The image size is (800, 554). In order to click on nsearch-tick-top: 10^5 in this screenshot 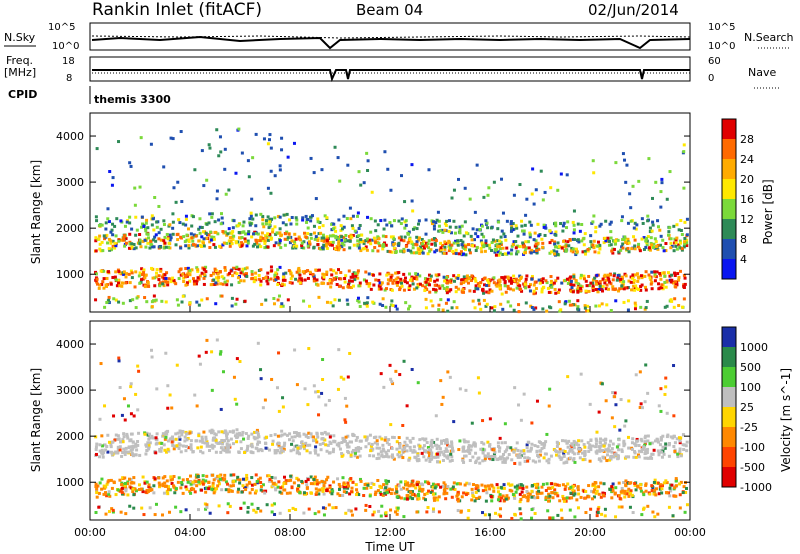, I will do `click(721, 27)`.